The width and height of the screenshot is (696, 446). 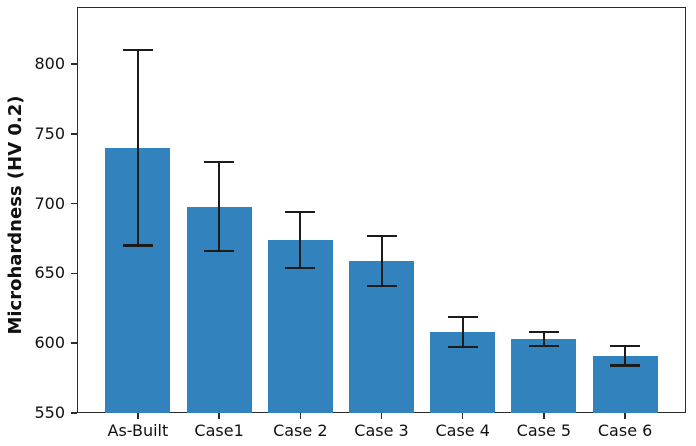 I want to click on y-tick-label: 800, so click(x=49, y=64).